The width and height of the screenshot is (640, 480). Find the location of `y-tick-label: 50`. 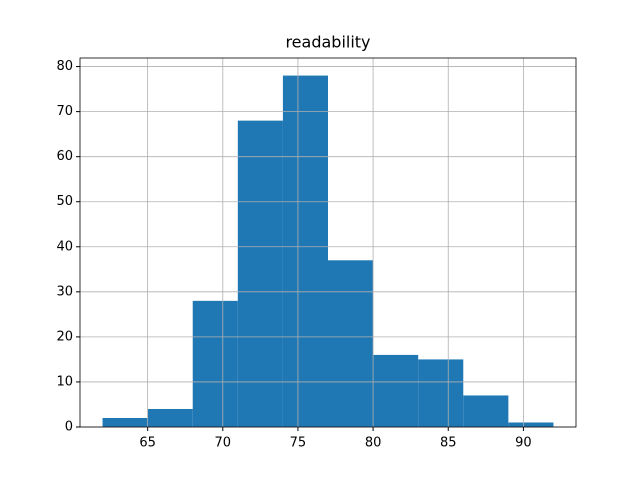

y-tick-label: 50 is located at coordinates (64, 201).